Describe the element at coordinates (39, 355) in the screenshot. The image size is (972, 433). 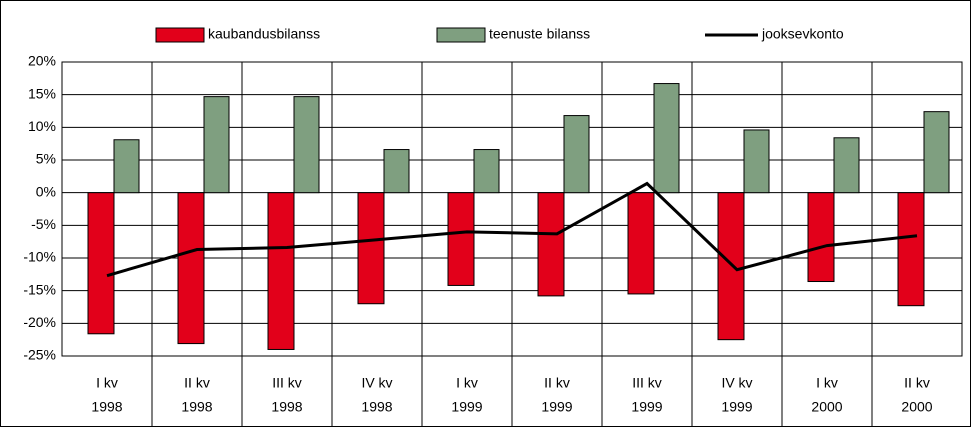
I see `y-tick-label: -25%` at that location.